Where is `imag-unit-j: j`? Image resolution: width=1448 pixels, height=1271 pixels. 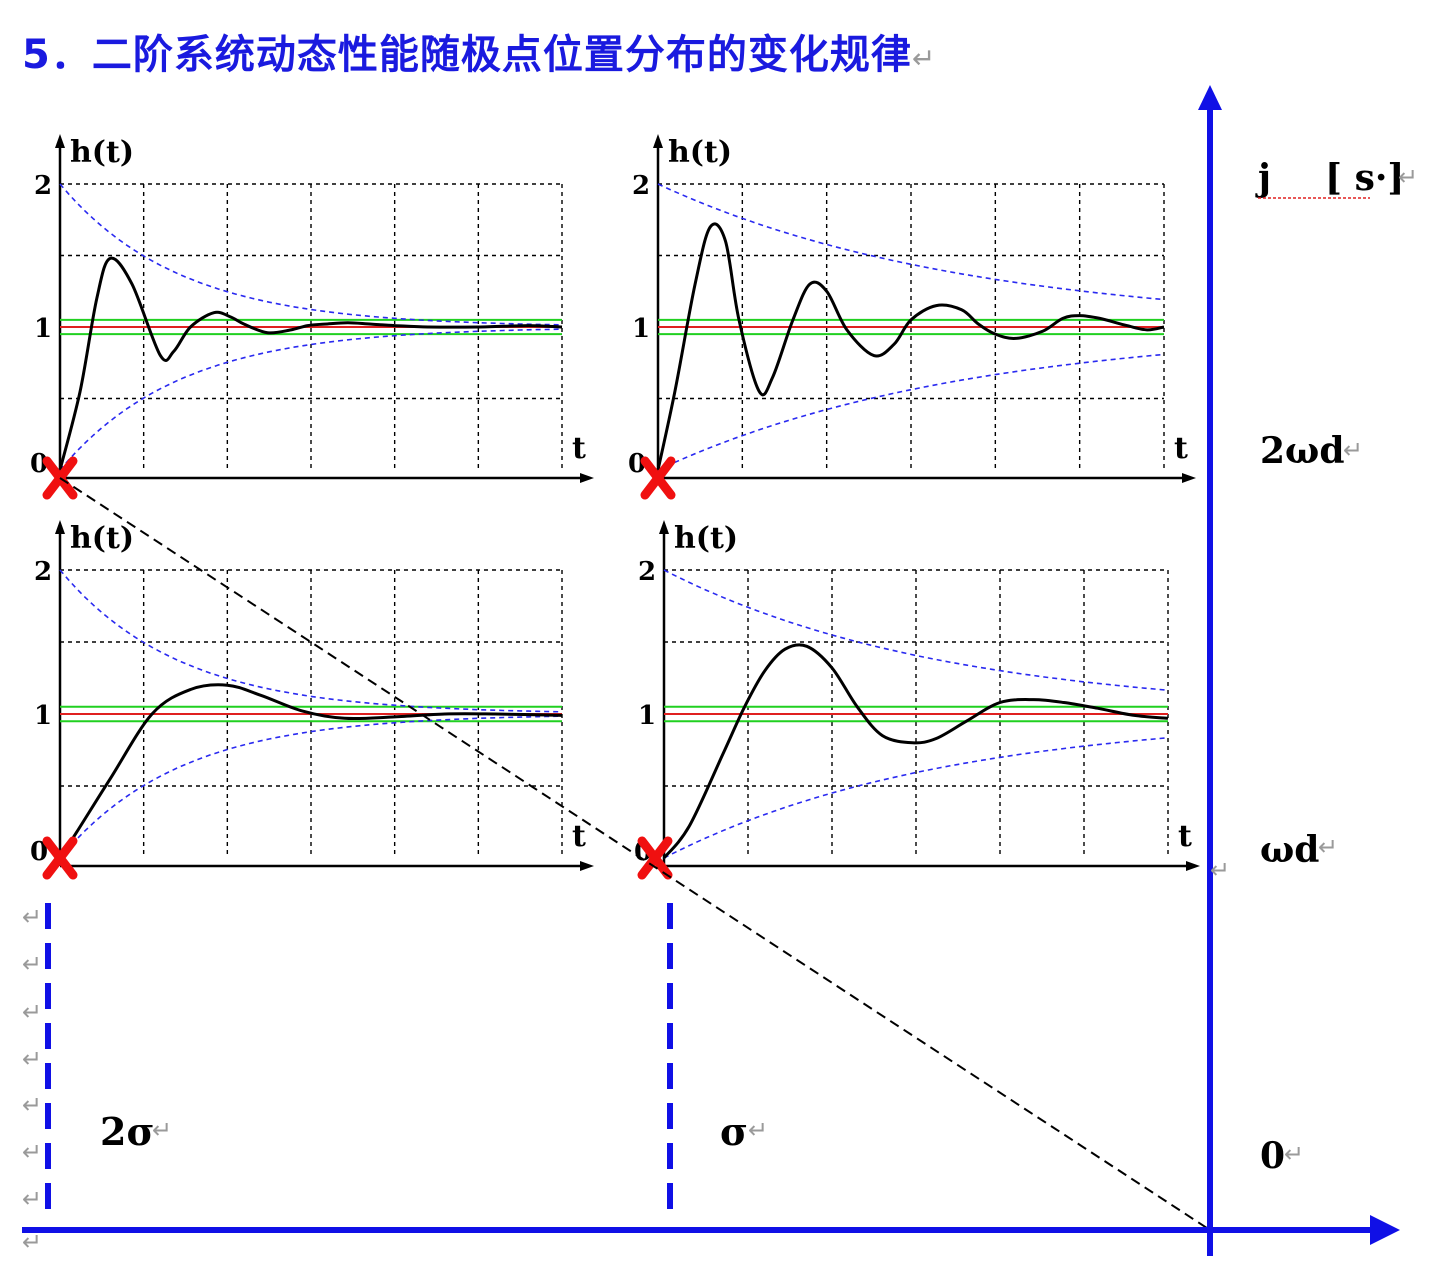 imag-unit-j: j is located at coordinates (1263, 178).